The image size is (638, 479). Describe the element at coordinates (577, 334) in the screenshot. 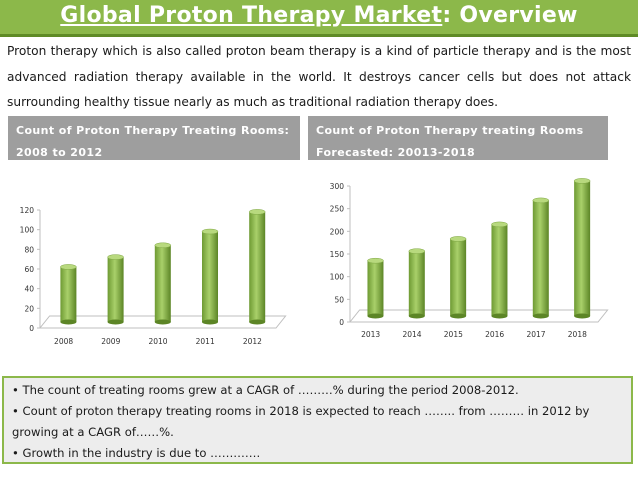

I see `c2-x-tick-label: 2018` at that location.